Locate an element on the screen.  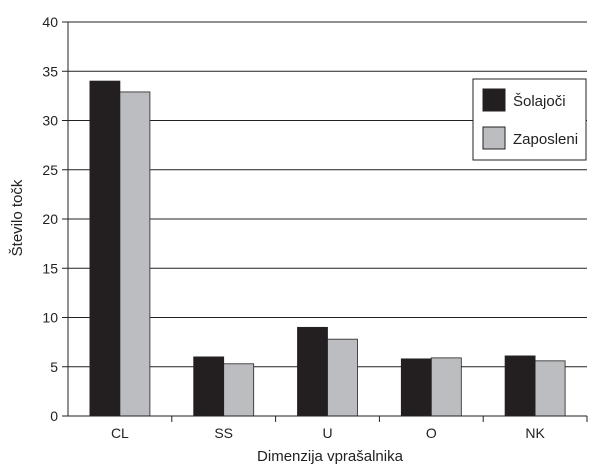
y-tick-label: 35 is located at coordinates (50, 71).